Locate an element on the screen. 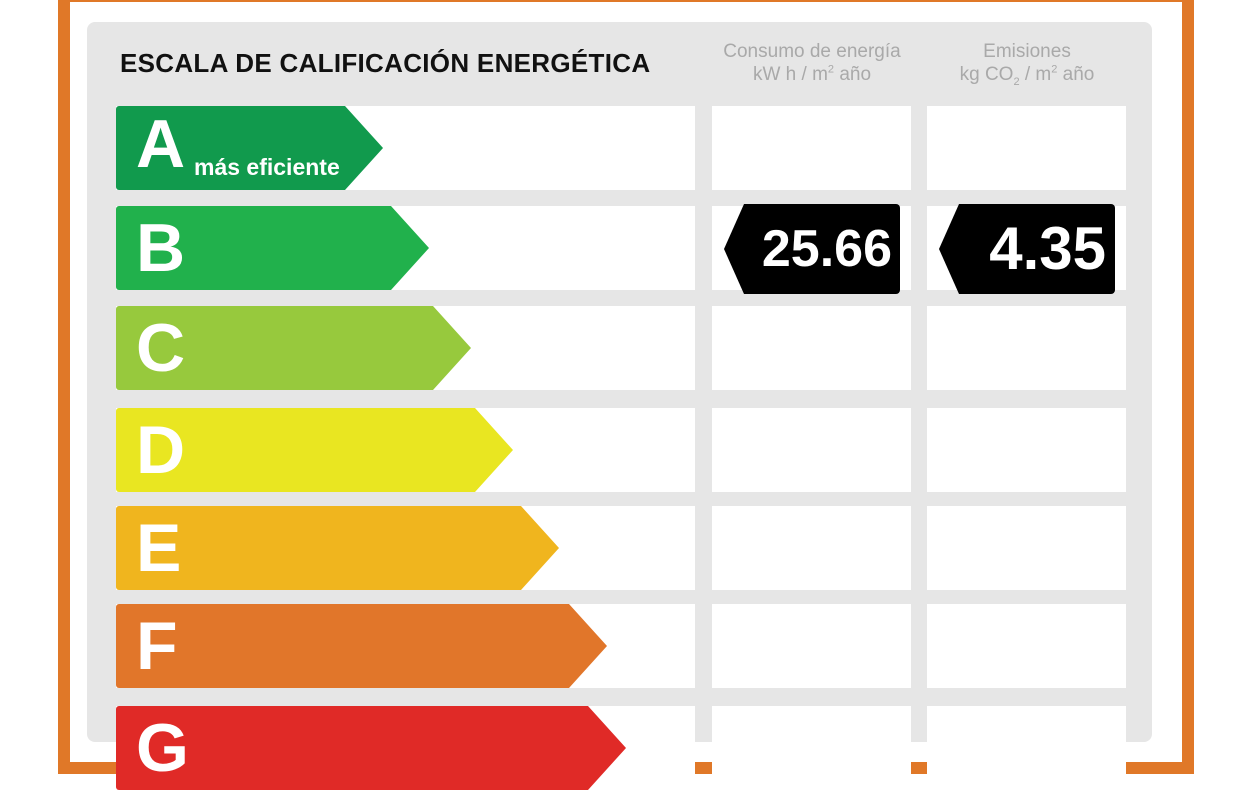  rating-arrow-e is located at coordinates (337, 548).